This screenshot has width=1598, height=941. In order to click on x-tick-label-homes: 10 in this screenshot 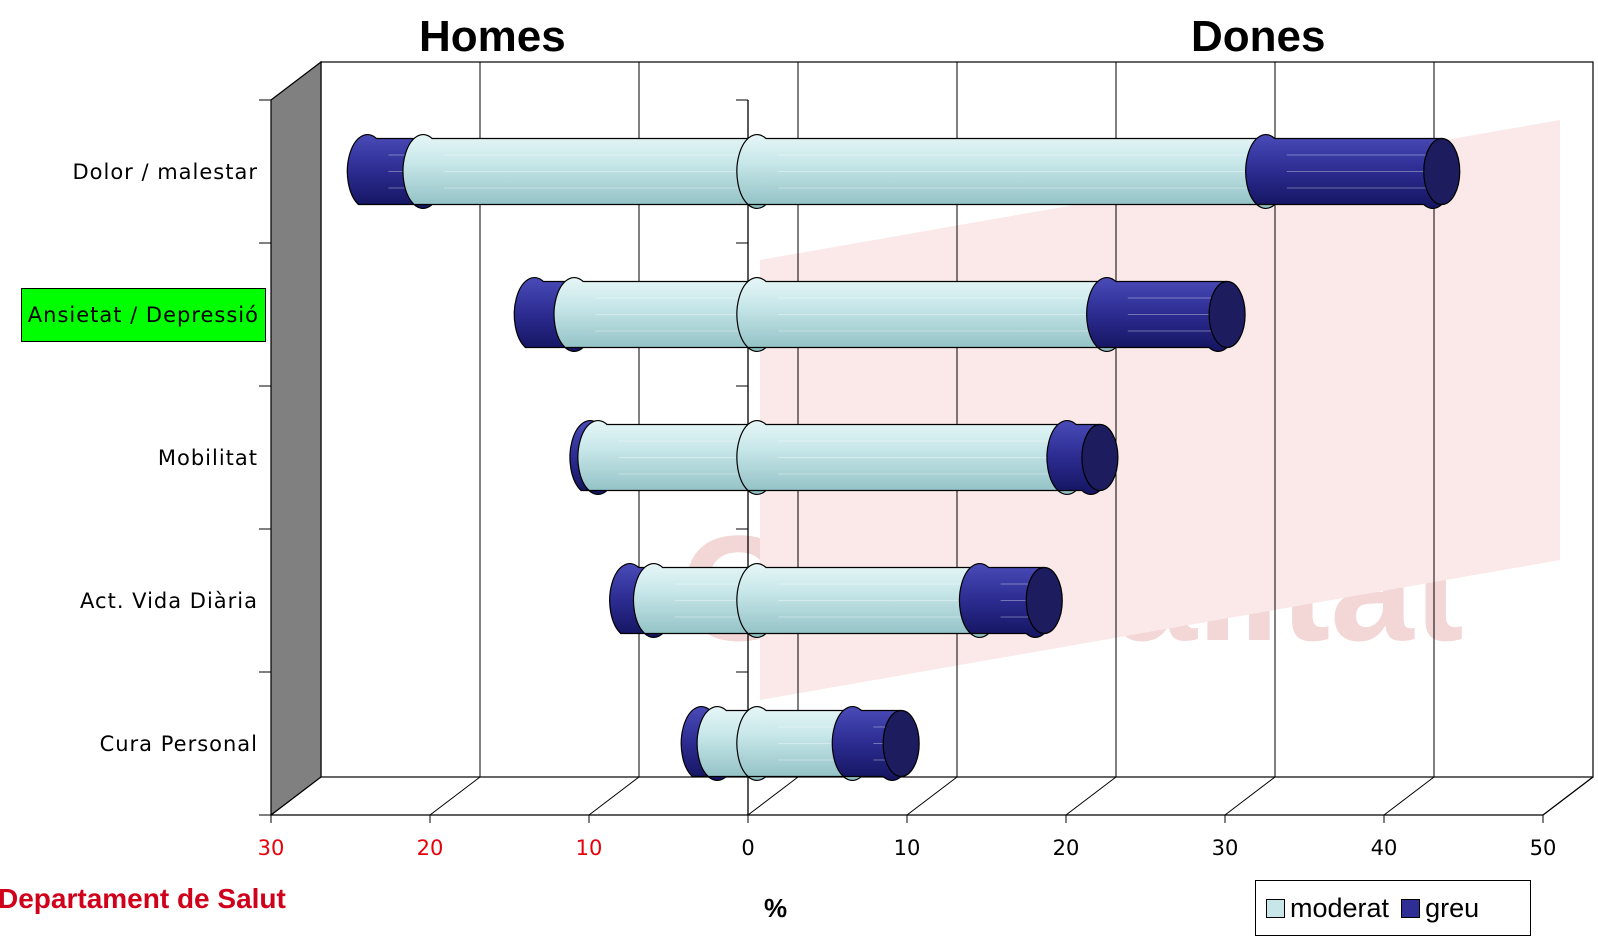, I will do `click(589, 848)`.